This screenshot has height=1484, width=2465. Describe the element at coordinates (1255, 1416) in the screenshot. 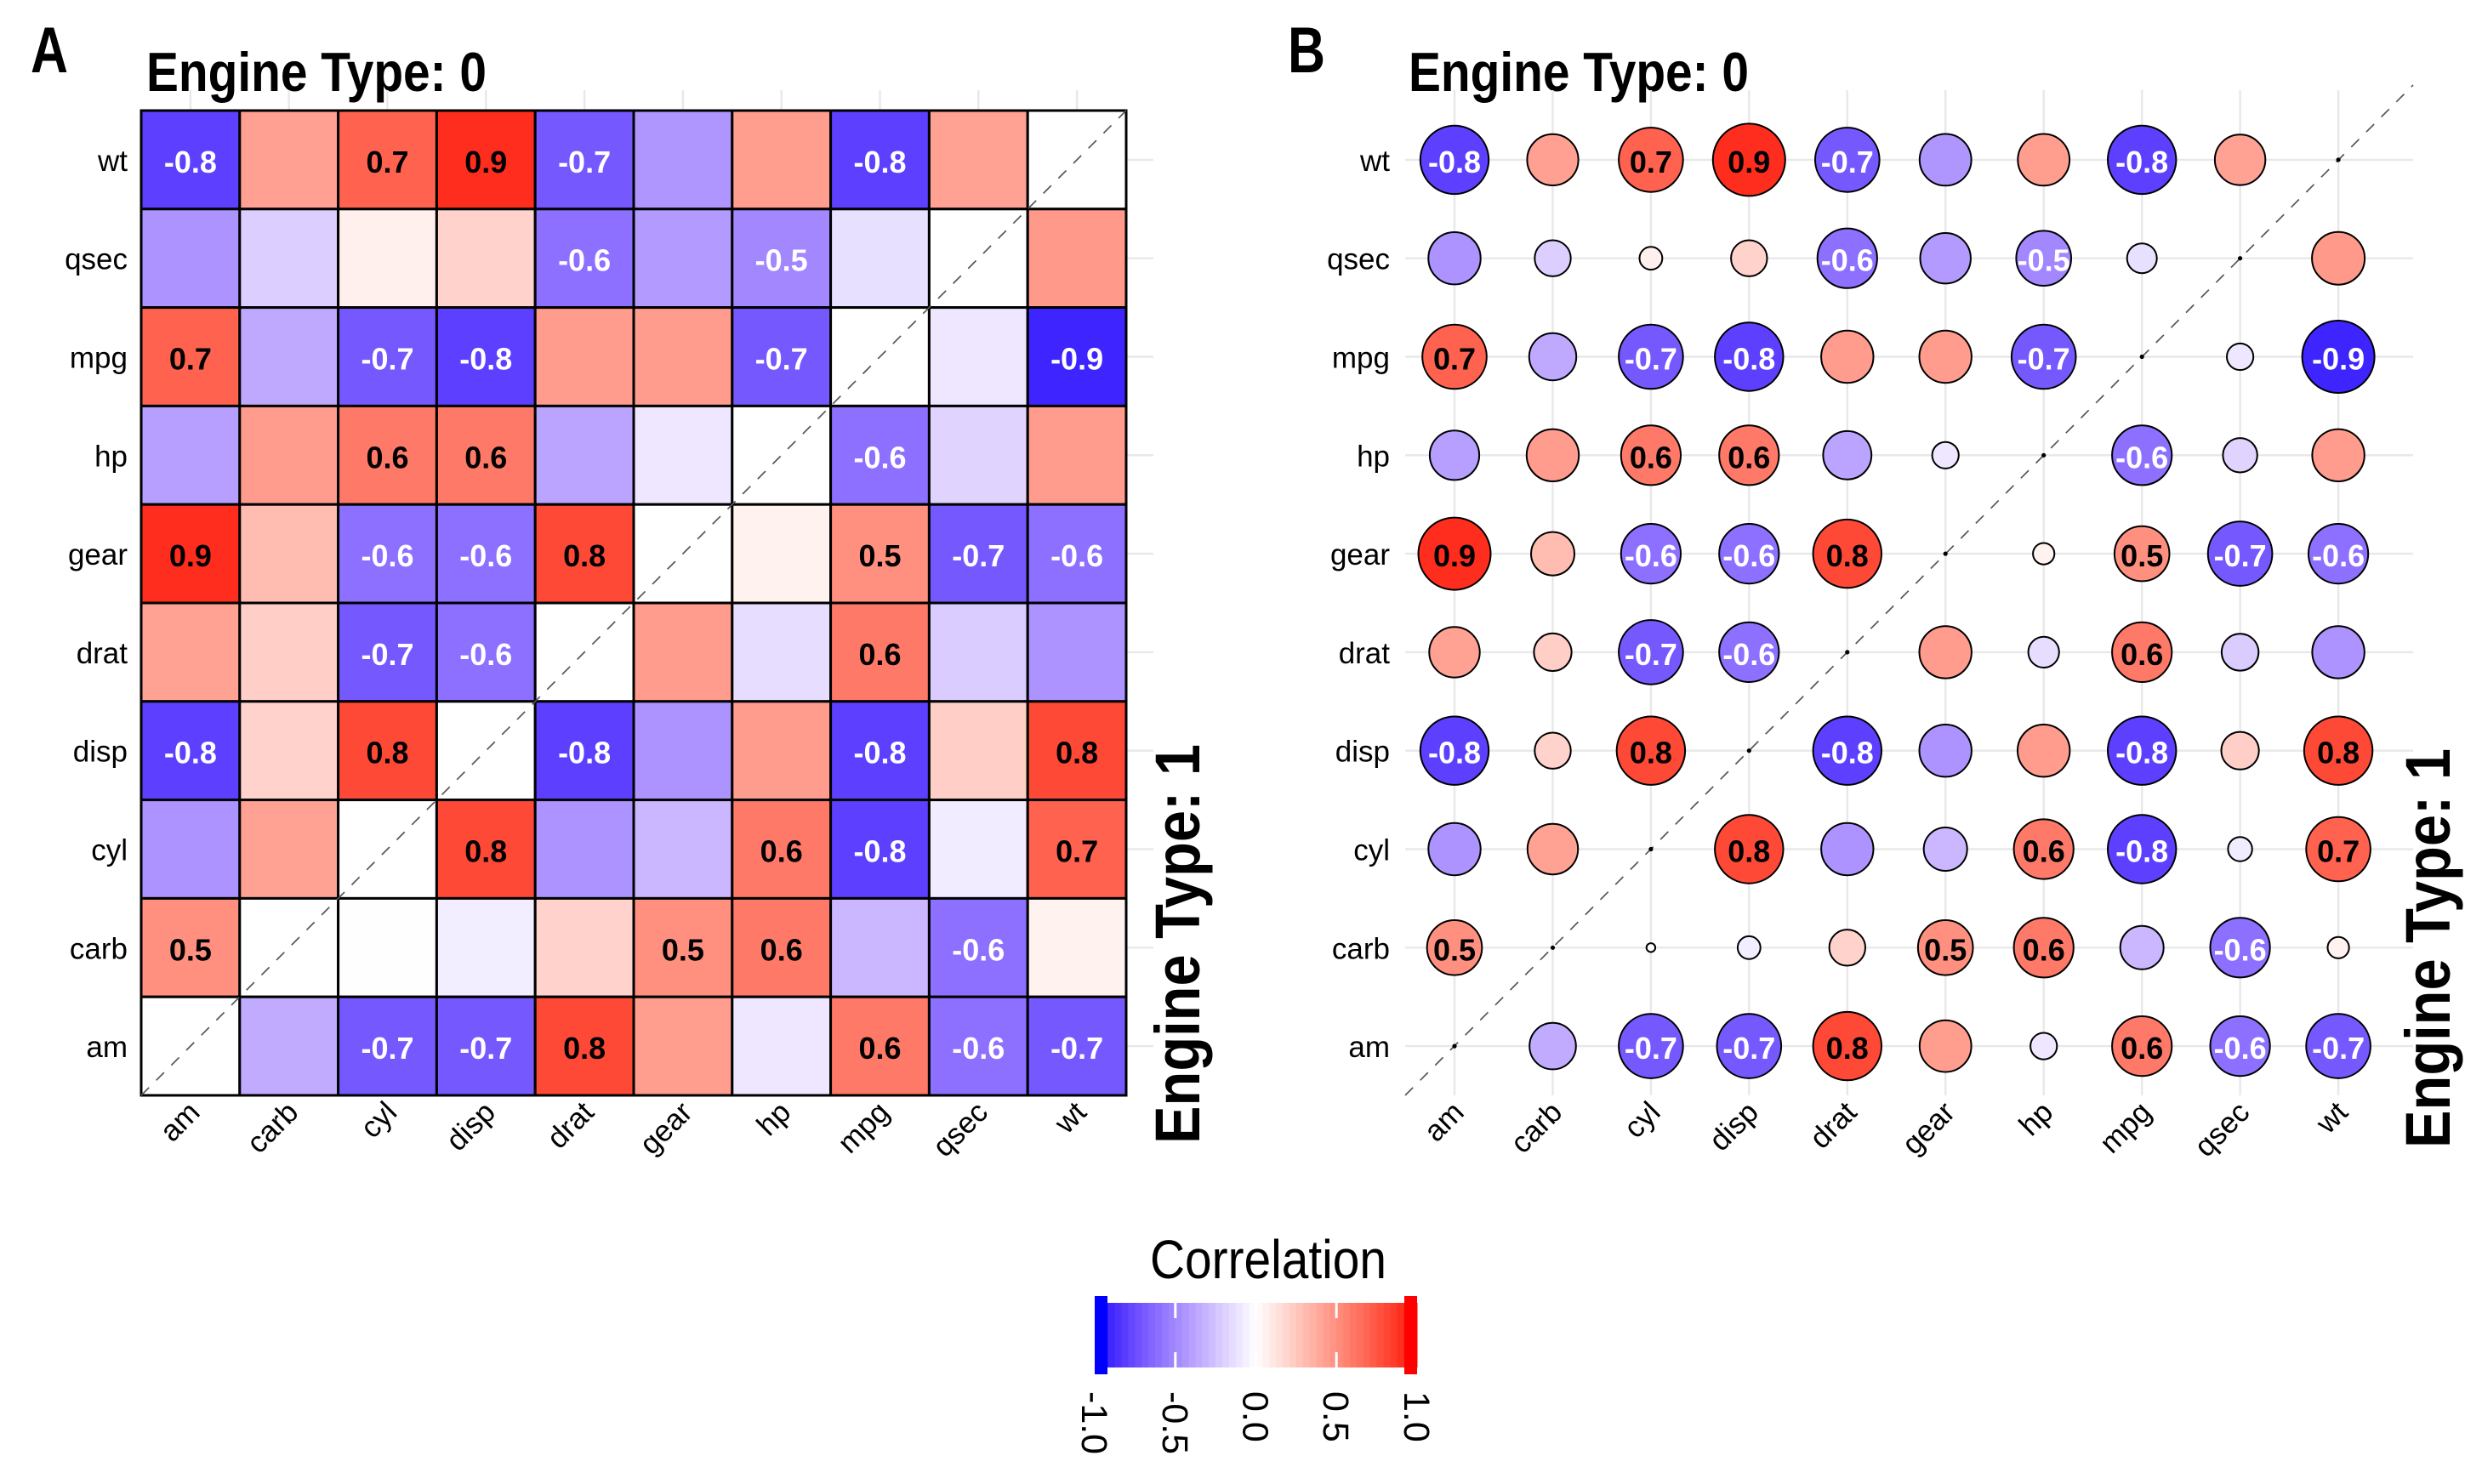

I see `svg-text: 0.0` at that location.